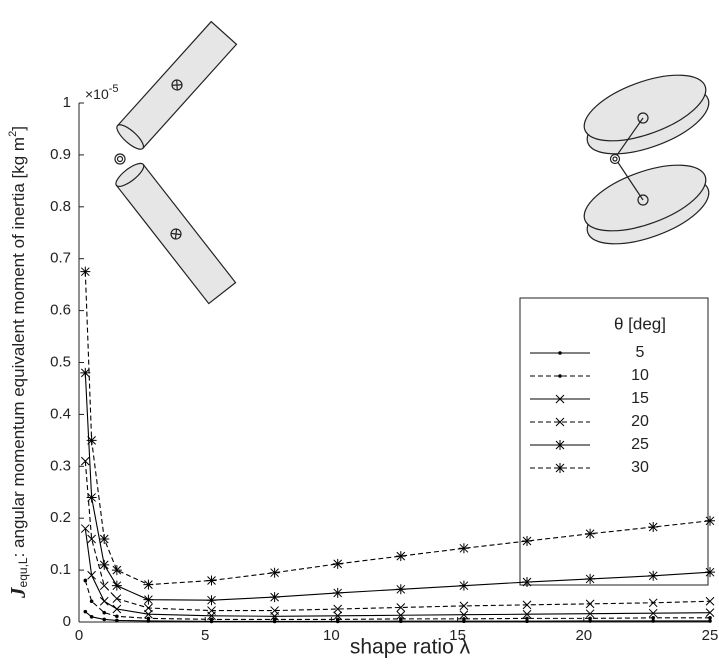 The width and height of the screenshot is (719, 665). Describe the element at coordinates (60, 258) in the screenshot. I see `y-tick-label: 0.7` at that location.